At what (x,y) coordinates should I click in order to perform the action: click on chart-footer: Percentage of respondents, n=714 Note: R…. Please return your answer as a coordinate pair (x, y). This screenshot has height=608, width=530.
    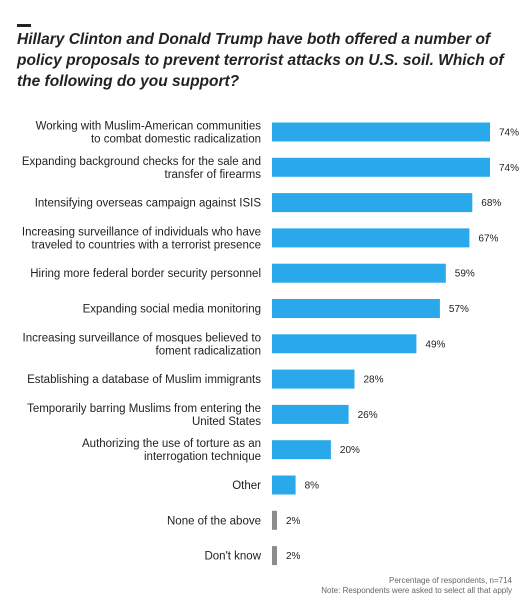
    Looking at the image, I should click on (416, 586).